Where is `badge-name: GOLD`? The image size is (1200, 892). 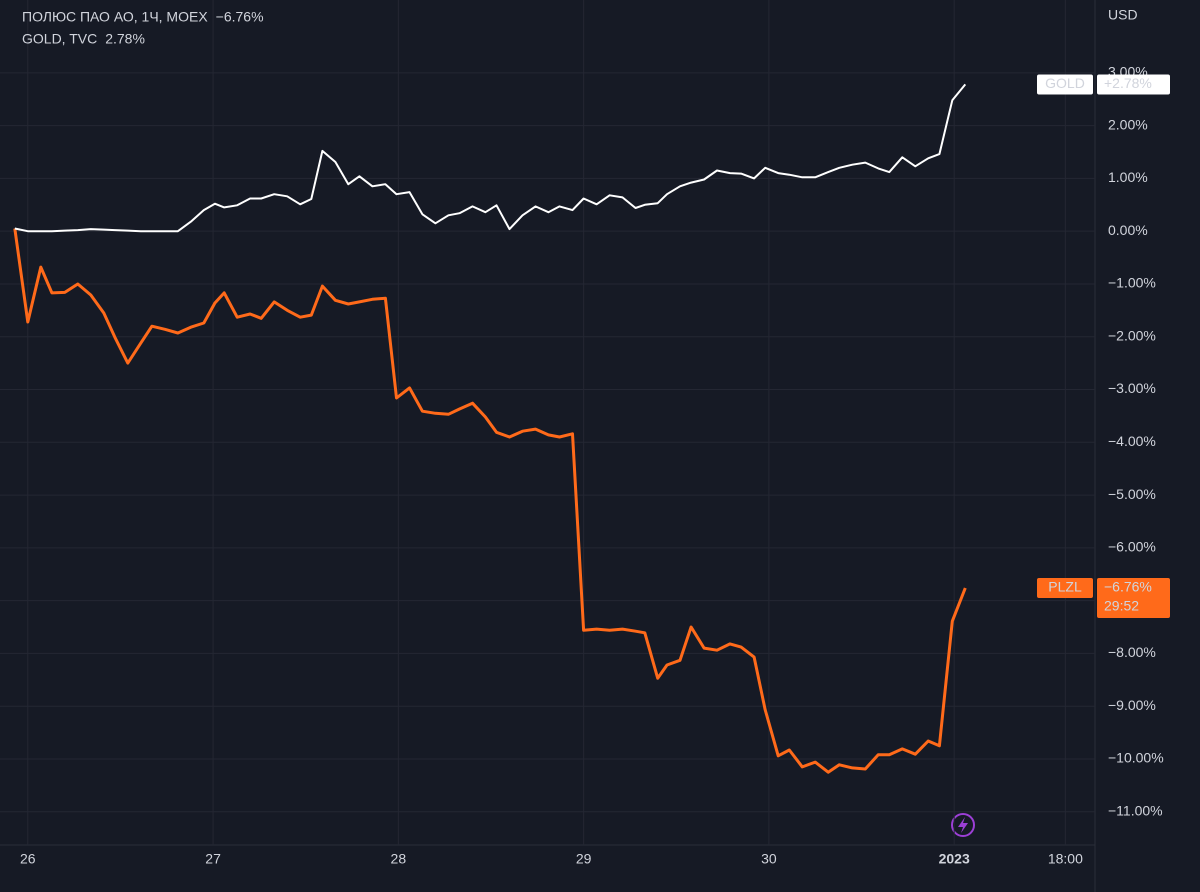 badge-name: GOLD is located at coordinates (1065, 83).